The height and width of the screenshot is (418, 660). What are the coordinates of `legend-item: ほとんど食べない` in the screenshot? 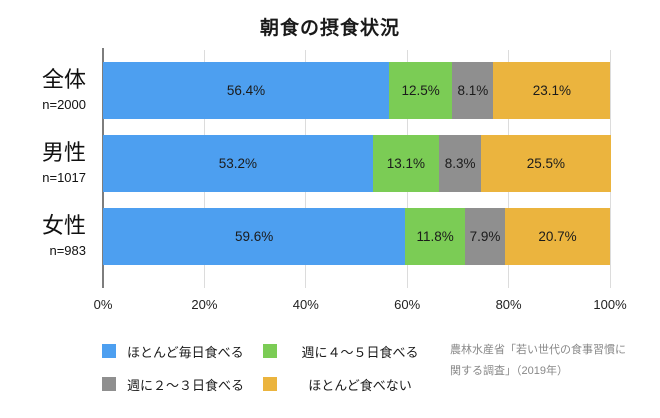 It's located at (349, 385).